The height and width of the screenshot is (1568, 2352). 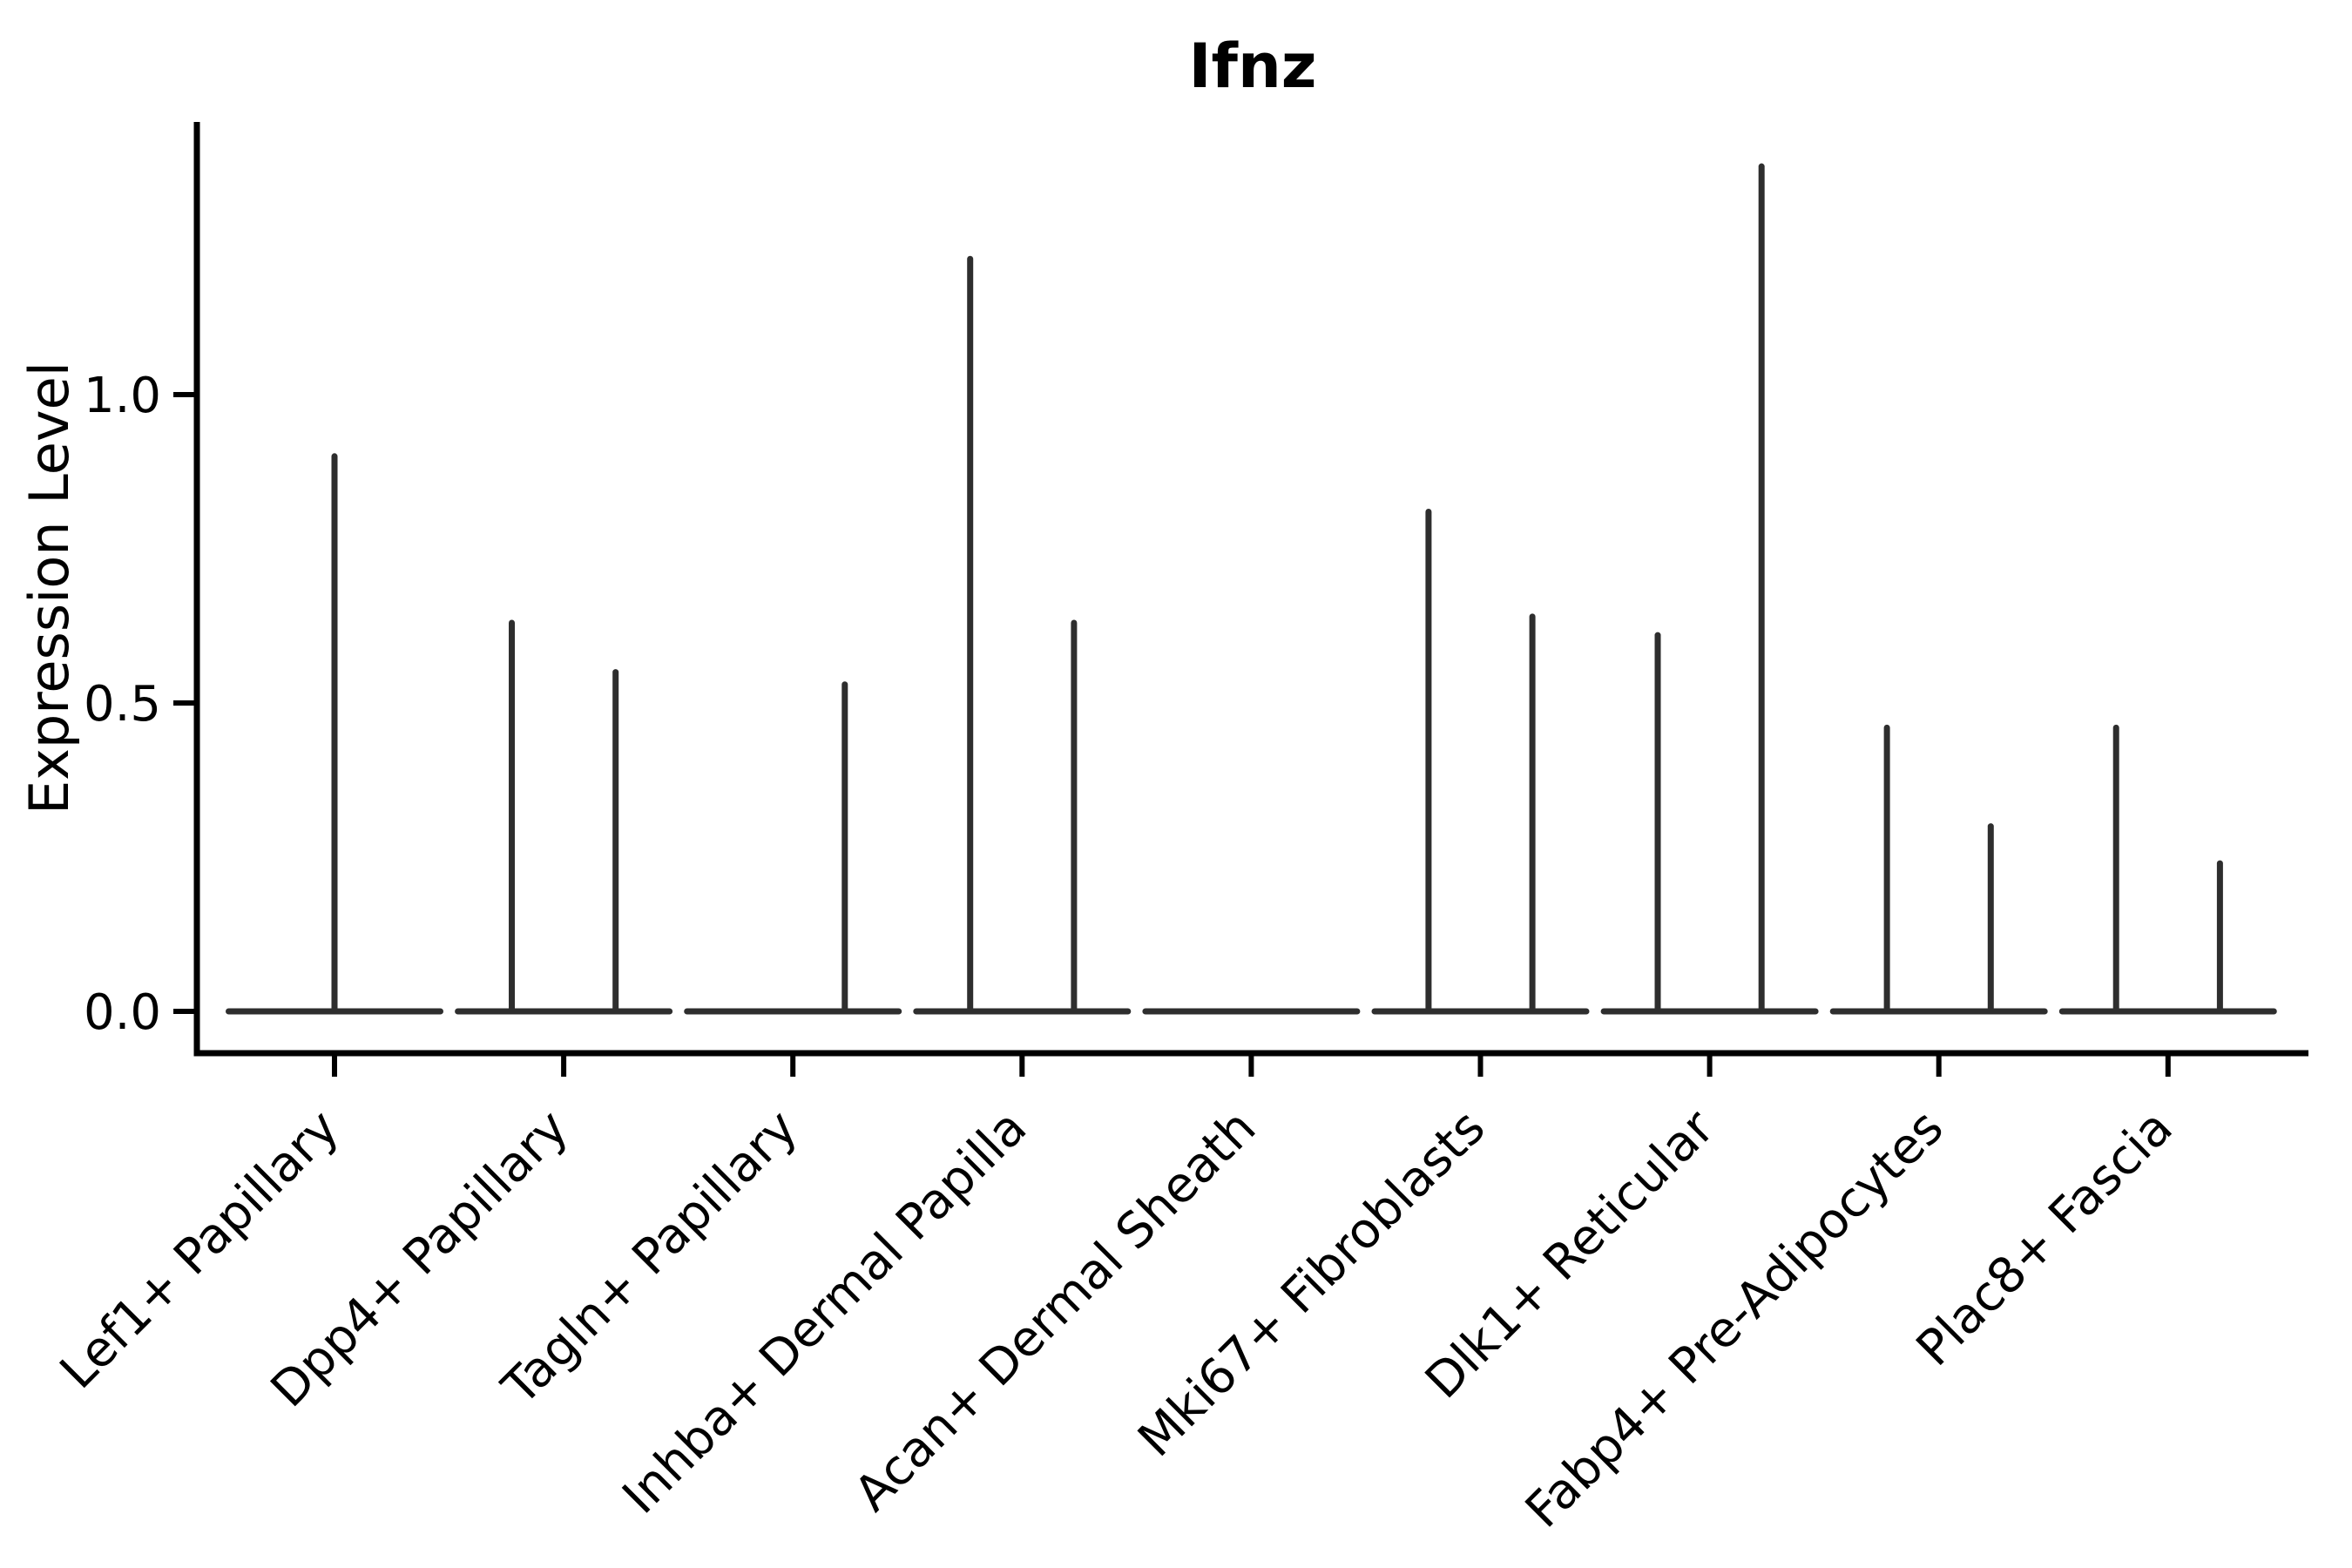 What do you see at coordinates (1252, 66) in the screenshot?
I see `chart-title: Ifnz` at bounding box center [1252, 66].